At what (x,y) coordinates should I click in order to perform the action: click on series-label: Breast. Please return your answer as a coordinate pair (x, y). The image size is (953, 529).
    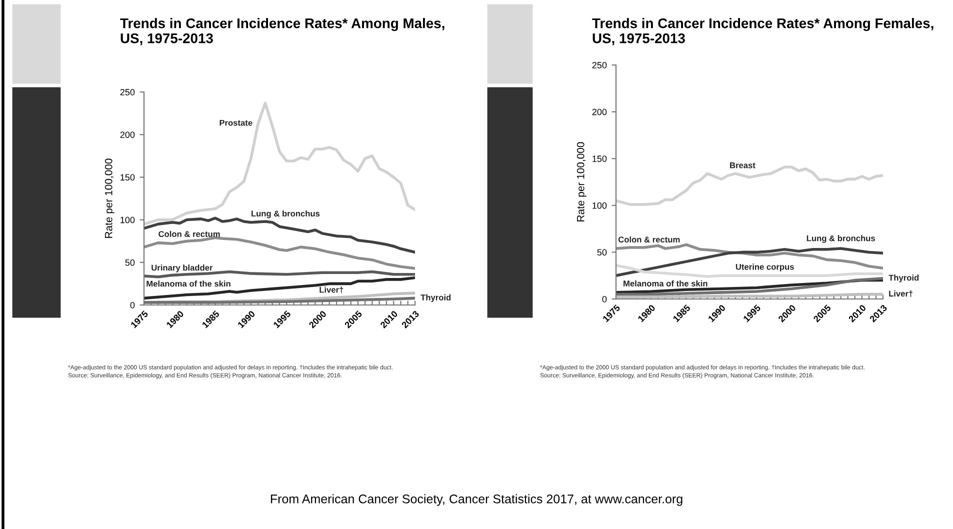
    Looking at the image, I should click on (743, 165).